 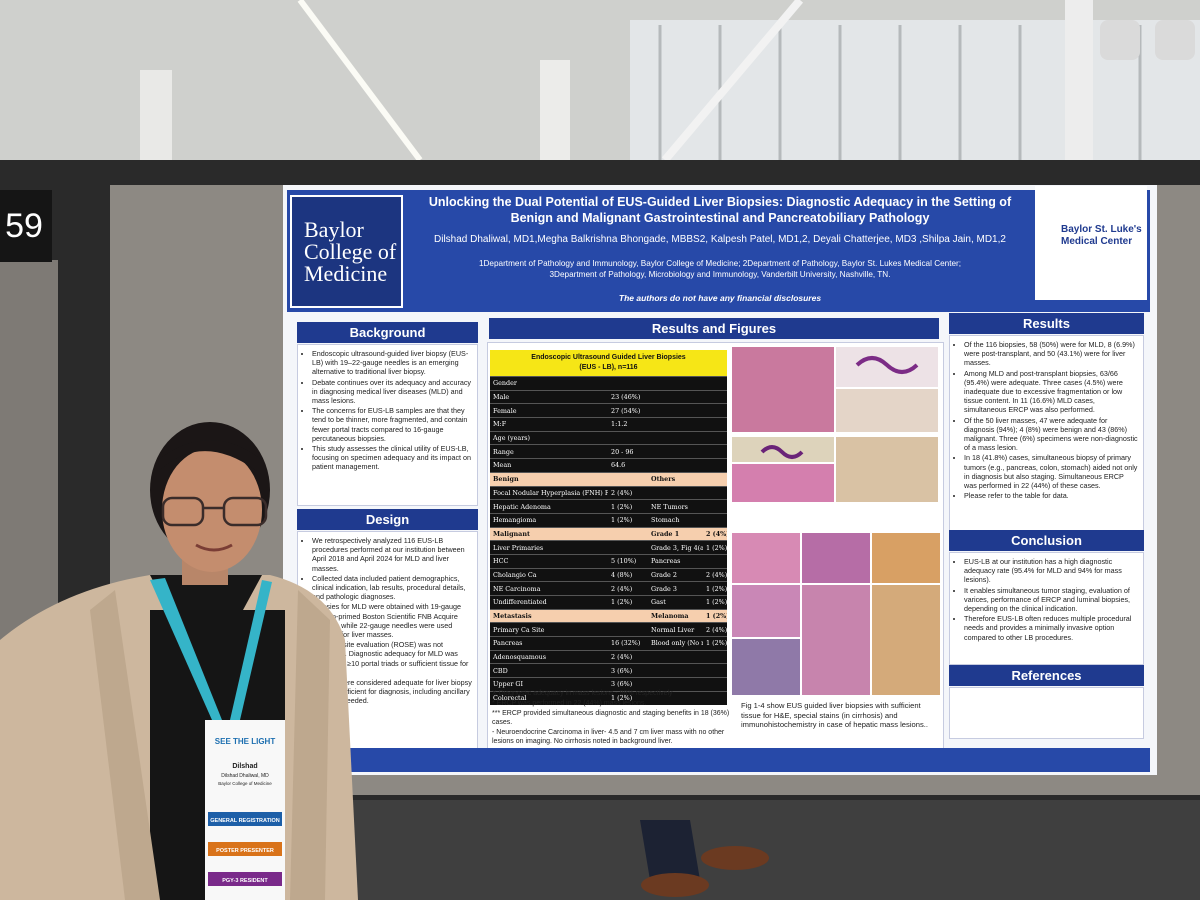 What do you see at coordinates (608, 451) in the screenshot?
I see `table-row: Range 20 - 96` at bounding box center [608, 451].